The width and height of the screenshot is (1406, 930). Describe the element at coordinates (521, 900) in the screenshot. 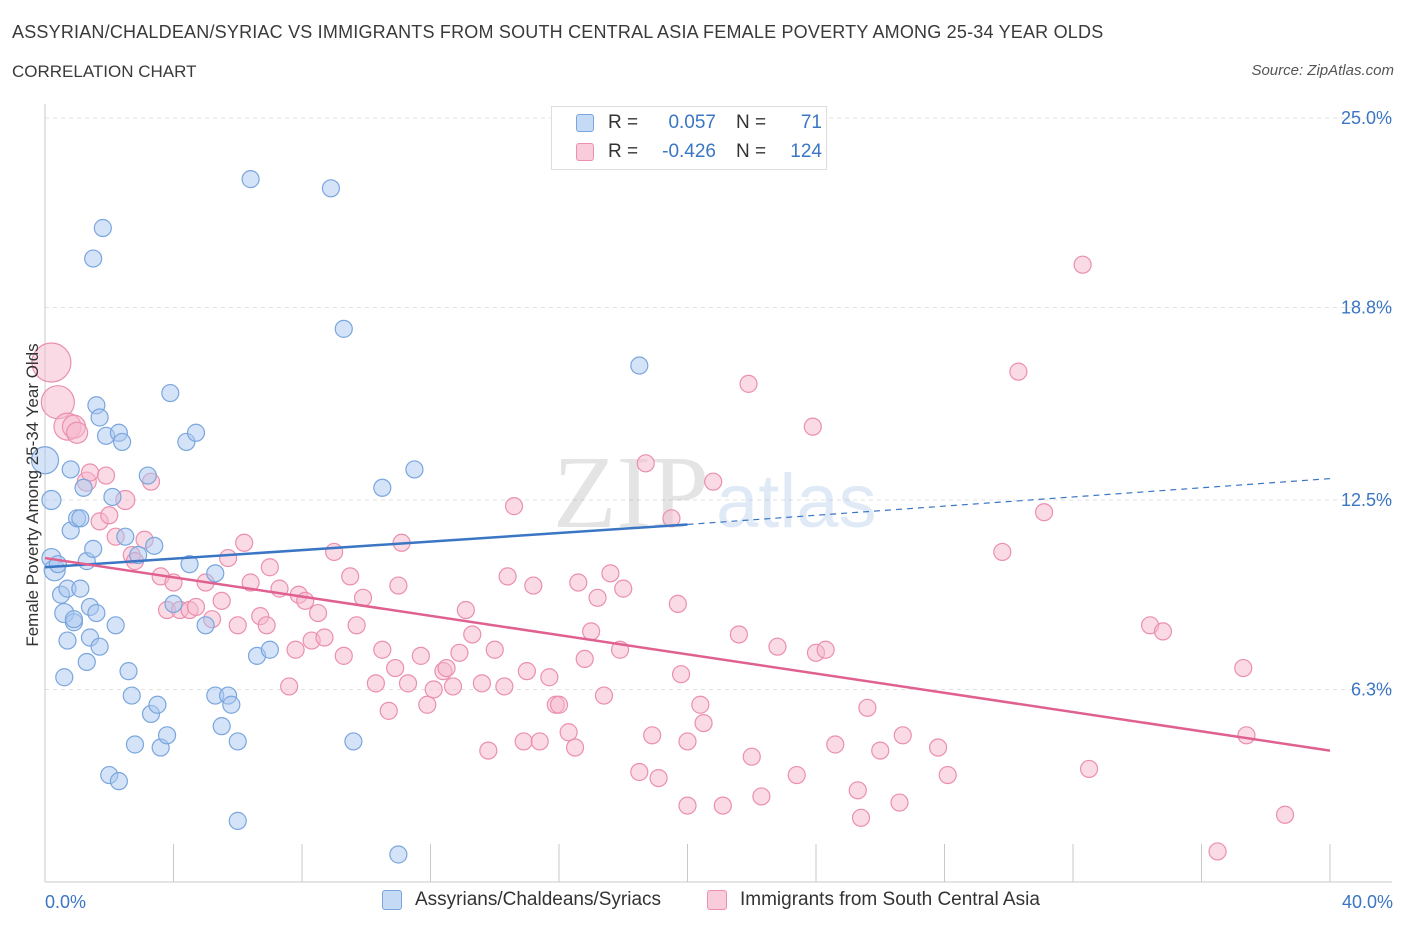

I see `legend-item-assyrians: Assyrians/Chaldeans/Syriacs` at that location.